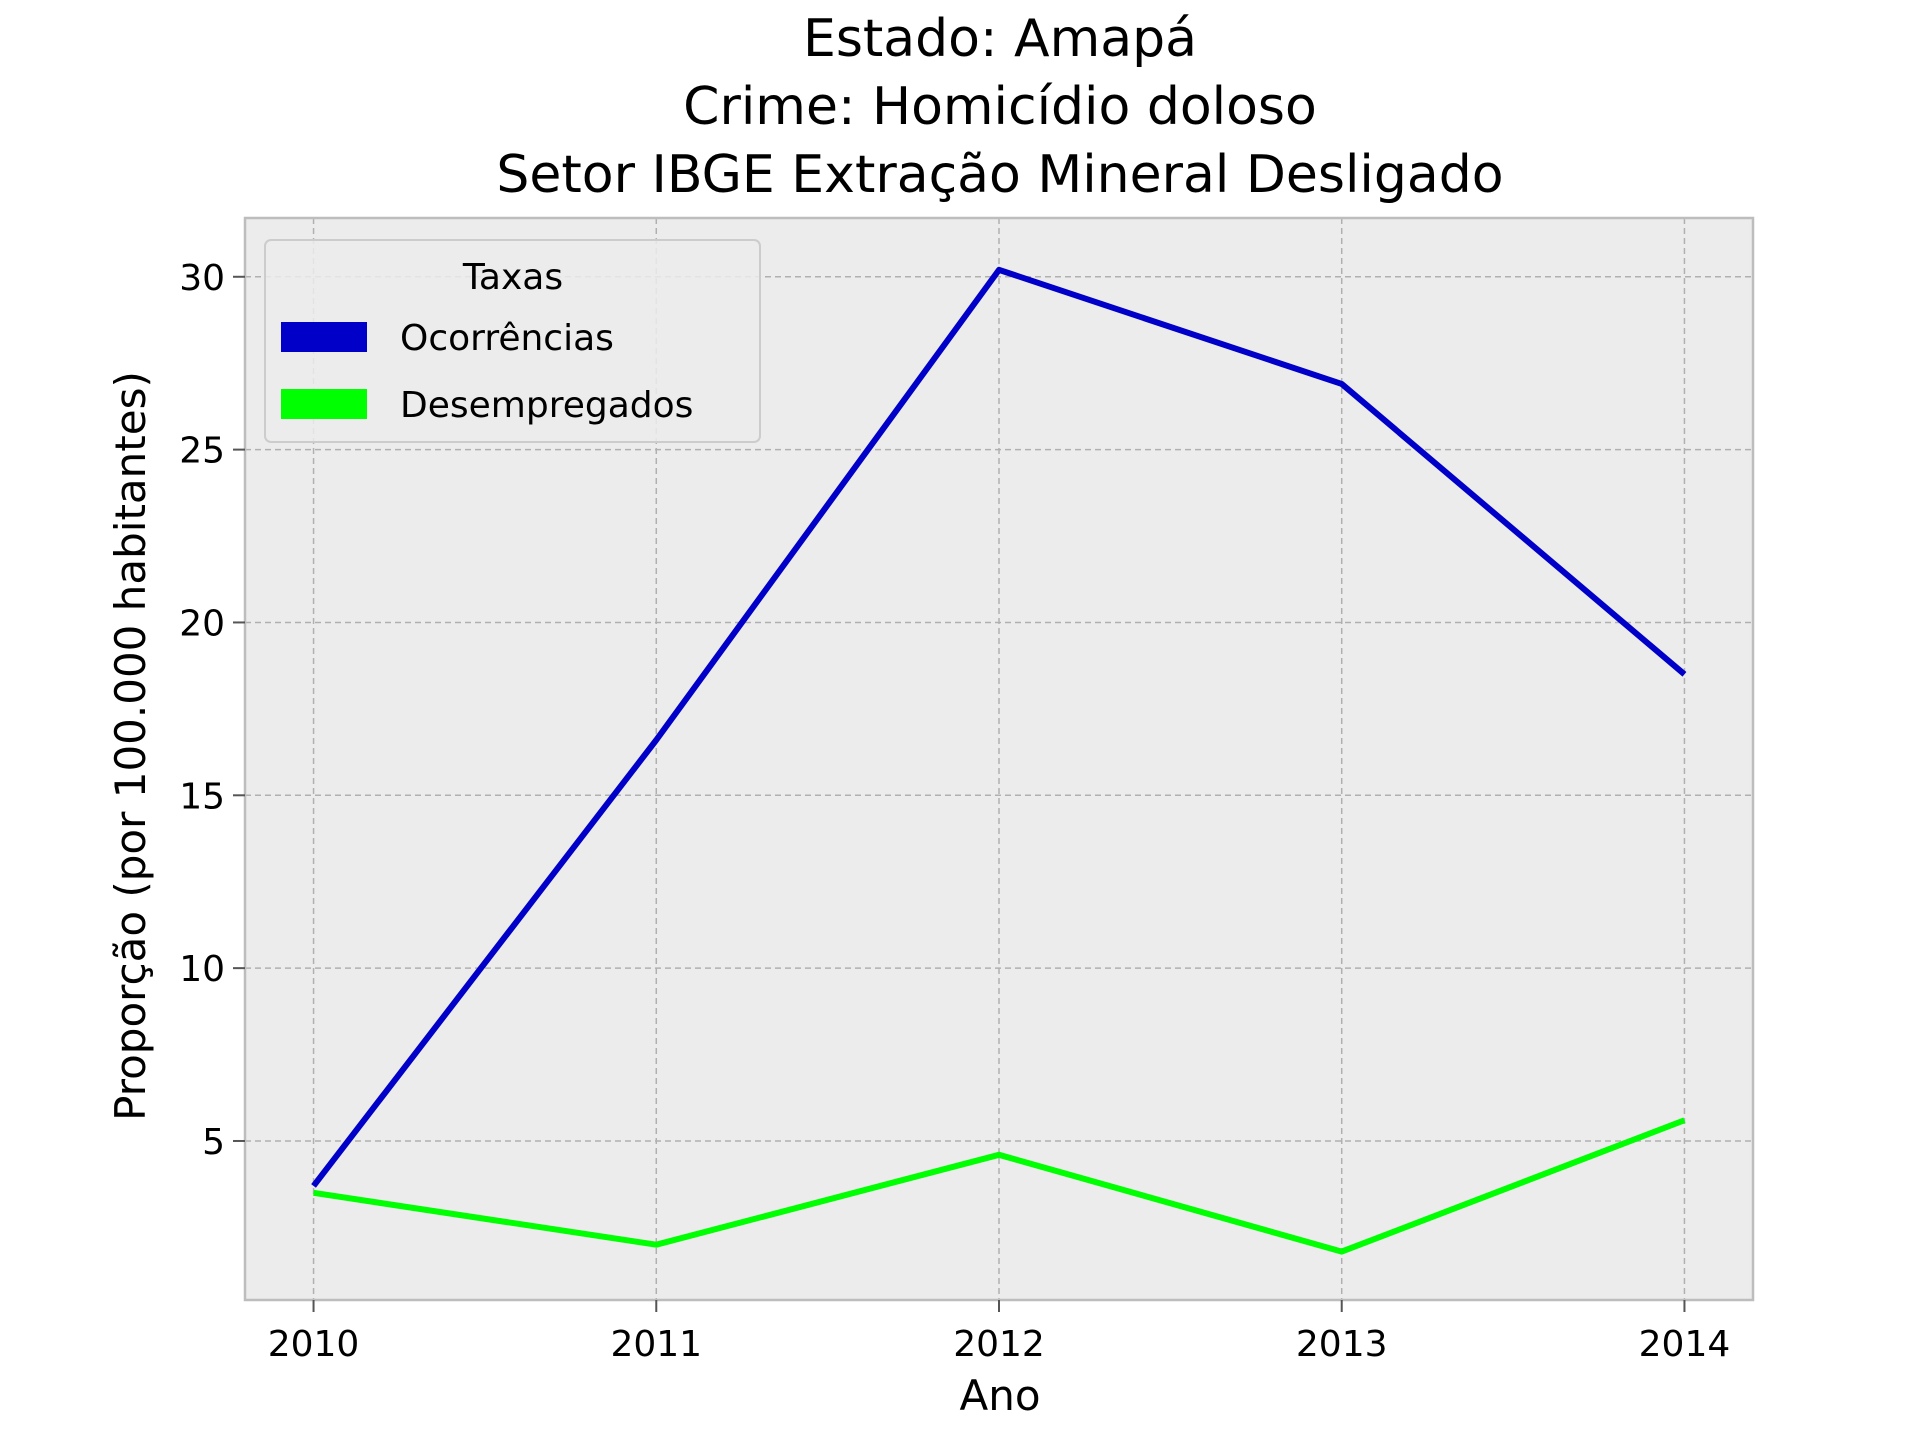  Describe the element at coordinates (1685, 1344) in the screenshot. I see `x-tick-label: 2014` at that location.